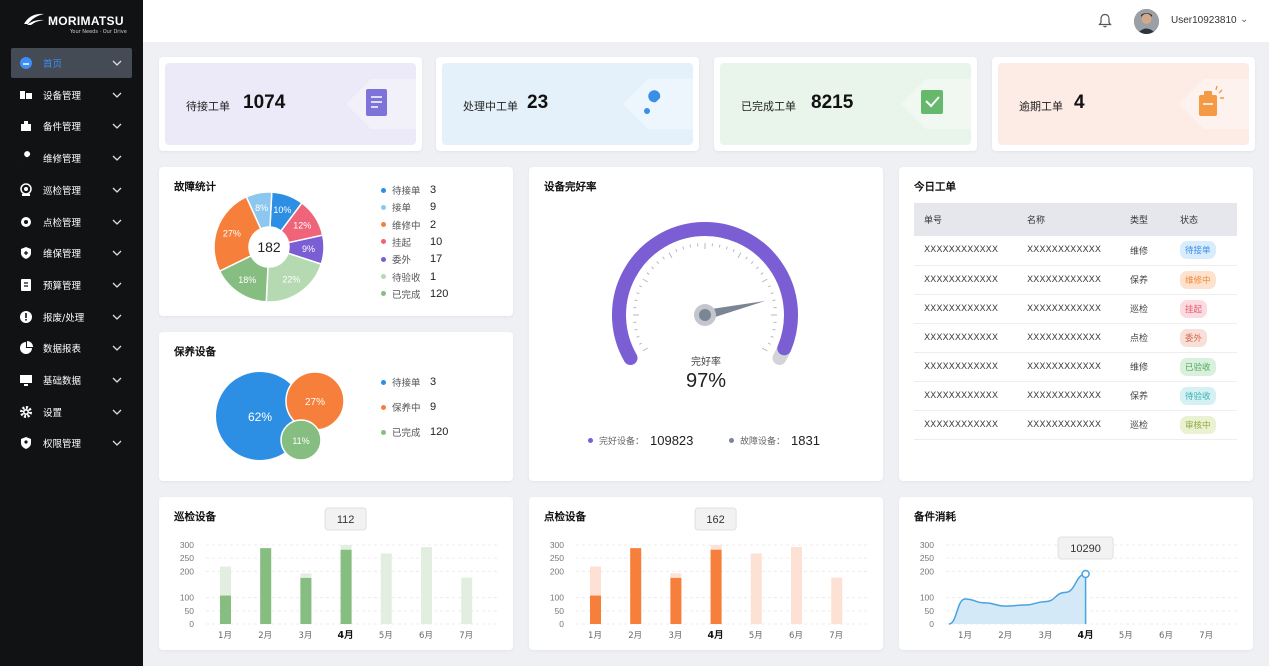  What do you see at coordinates (490, 106) in the screenshot?
I see `stat-label: 处理中工单` at bounding box center [490, 106].